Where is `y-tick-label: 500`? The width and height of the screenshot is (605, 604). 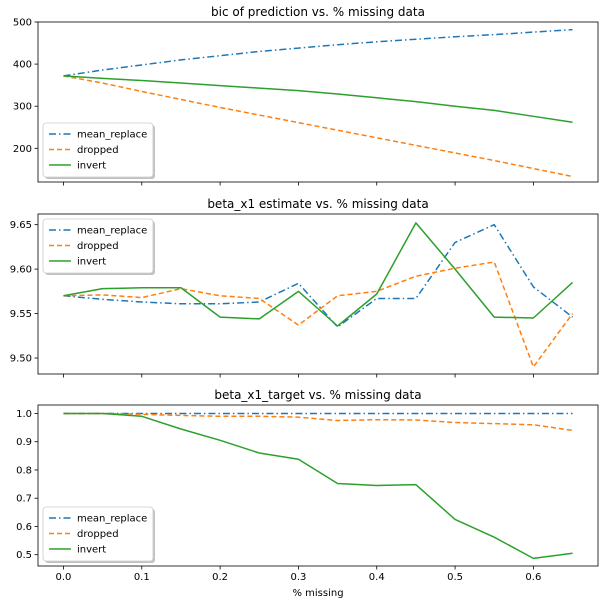
y-tick-label: 500 is located at coordinates (22, 23).